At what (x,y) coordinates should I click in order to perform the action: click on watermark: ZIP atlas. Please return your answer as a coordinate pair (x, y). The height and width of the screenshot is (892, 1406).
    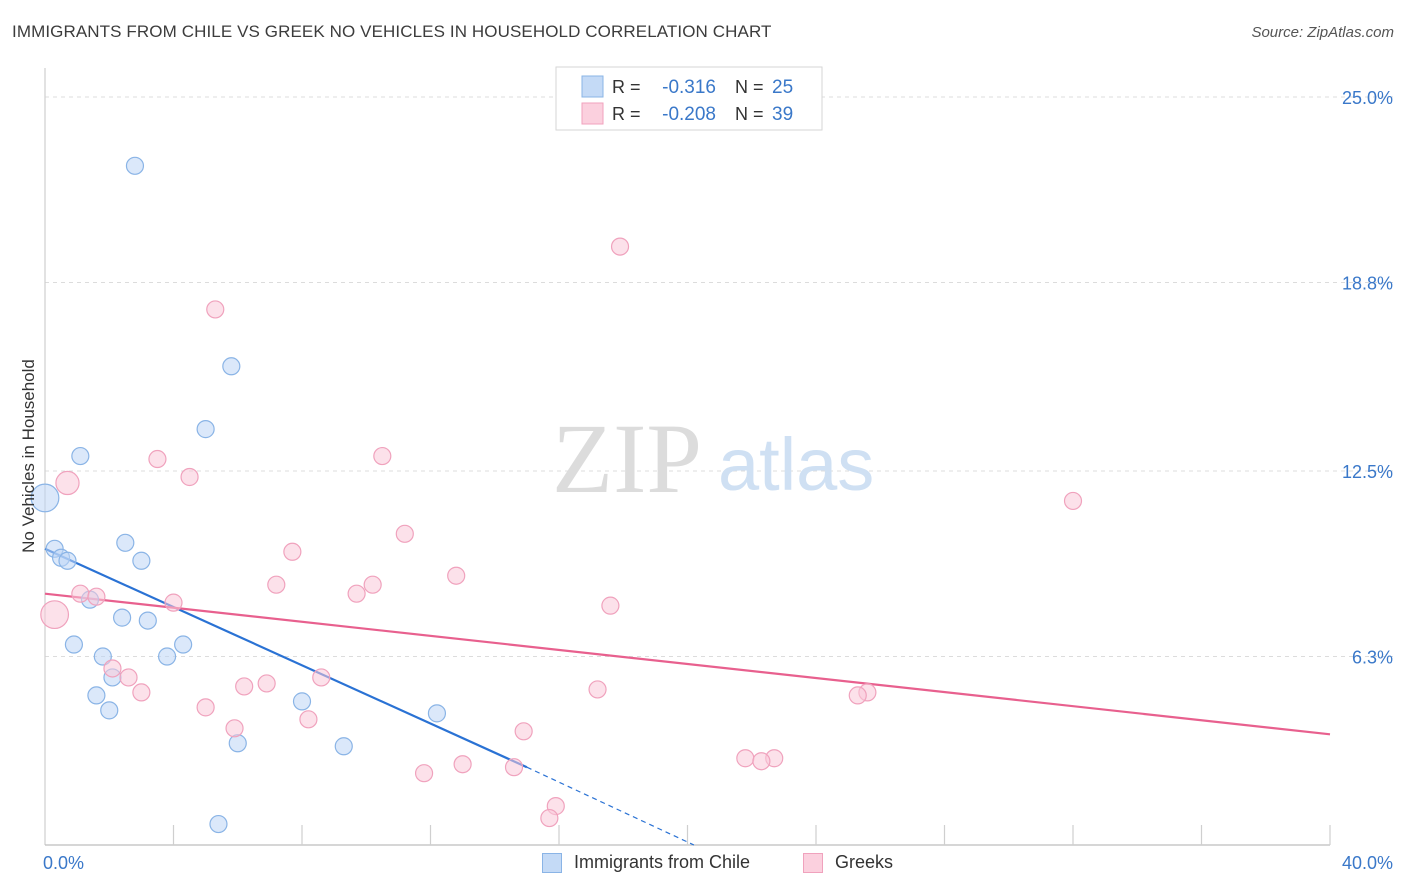
    Looking at the image, I should click on (713, 458).